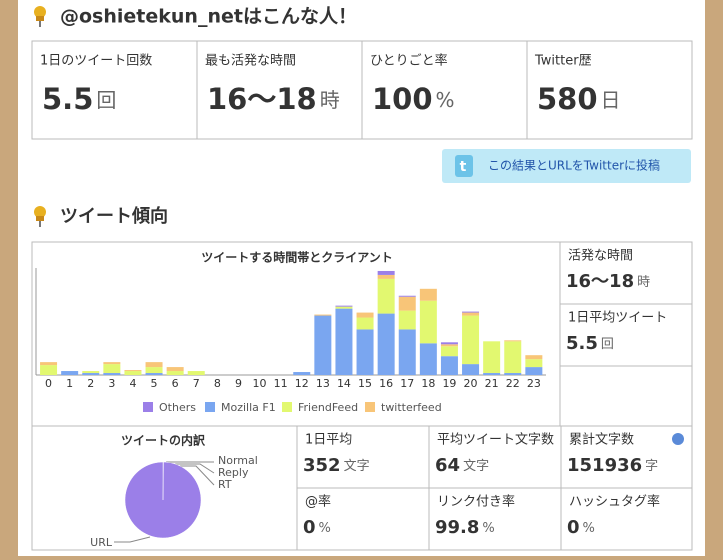 This screenshot has width=723, height=560. Describe the element at coordinates (248, 407) in the screenshot. I see `legend-label: Mozilla F1` at that location.